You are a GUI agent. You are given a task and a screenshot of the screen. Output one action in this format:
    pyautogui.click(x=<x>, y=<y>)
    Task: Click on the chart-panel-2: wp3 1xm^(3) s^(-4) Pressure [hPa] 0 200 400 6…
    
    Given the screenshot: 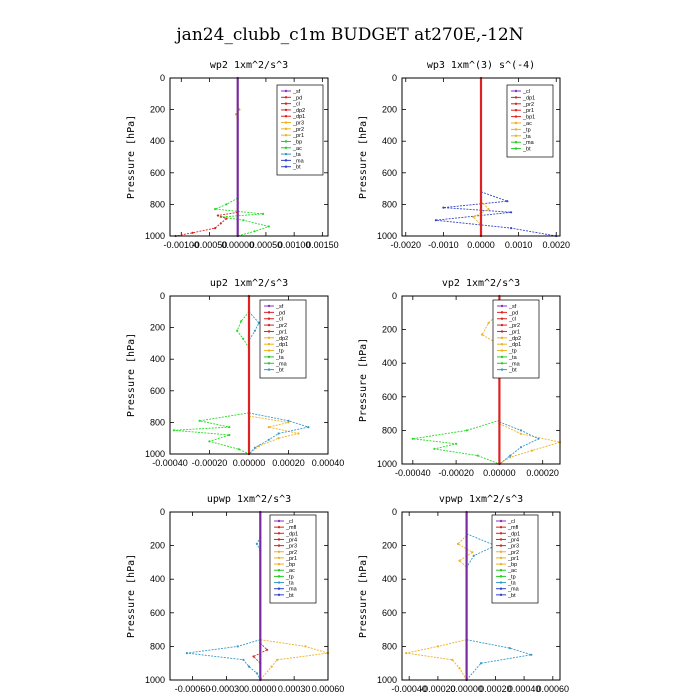 What is the action you would take?
    pyautogui.click(x=464, y=155)
    